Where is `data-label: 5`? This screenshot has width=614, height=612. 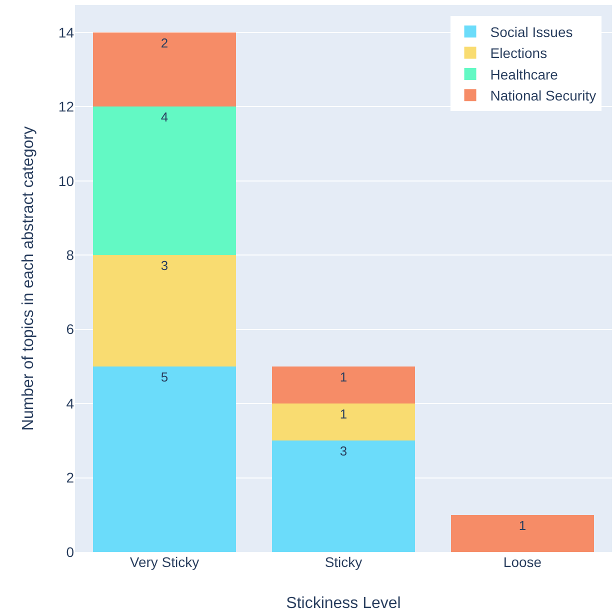
data-label: 5 is located at coordinates (164, 376).